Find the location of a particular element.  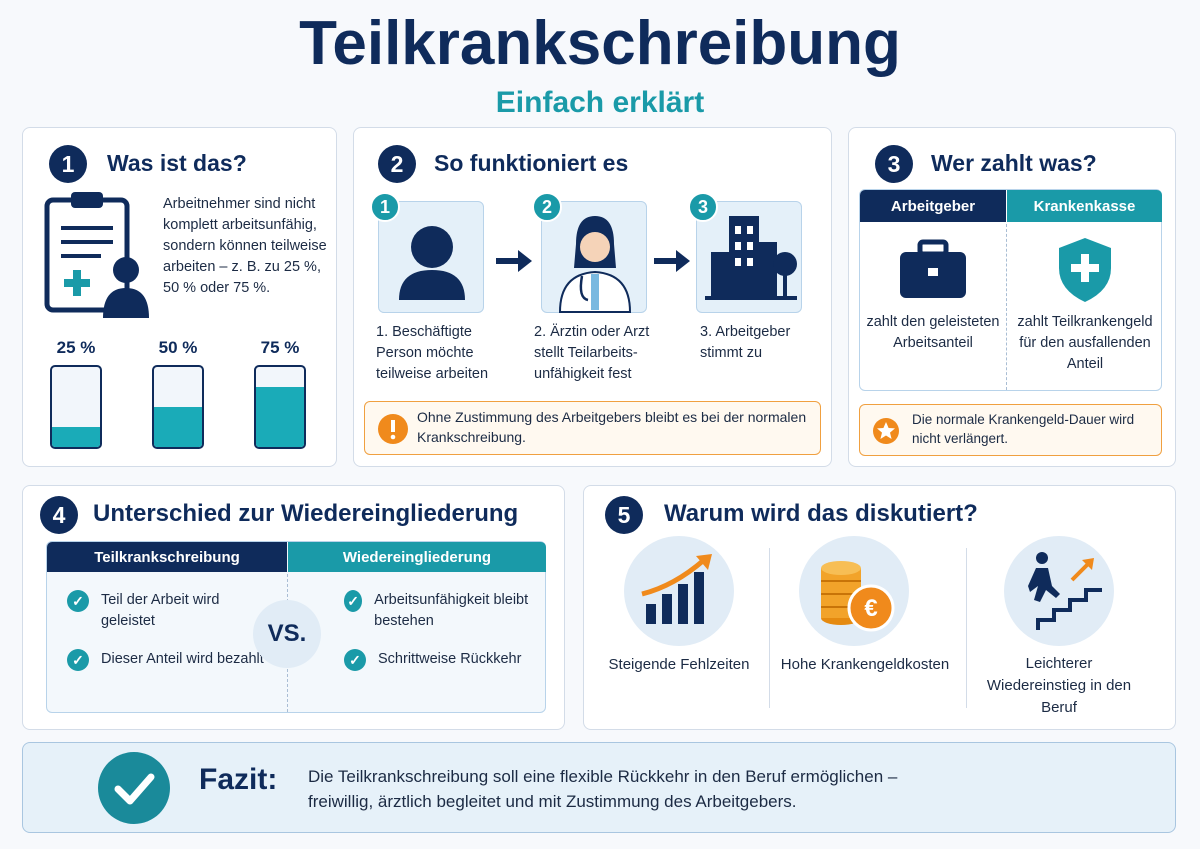

section-number: 5 is located at coordinates (624, 515).